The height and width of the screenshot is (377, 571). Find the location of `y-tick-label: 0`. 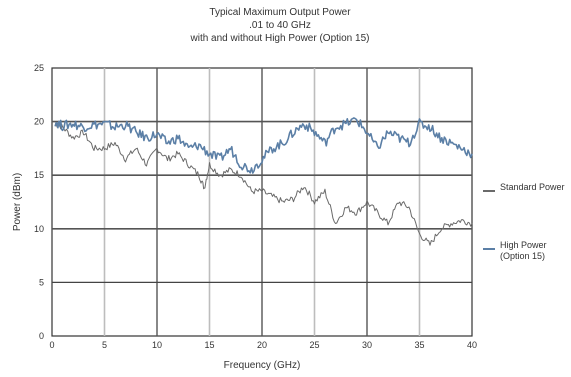

y-tick-label: 0 is located at coordinates (41, 336).